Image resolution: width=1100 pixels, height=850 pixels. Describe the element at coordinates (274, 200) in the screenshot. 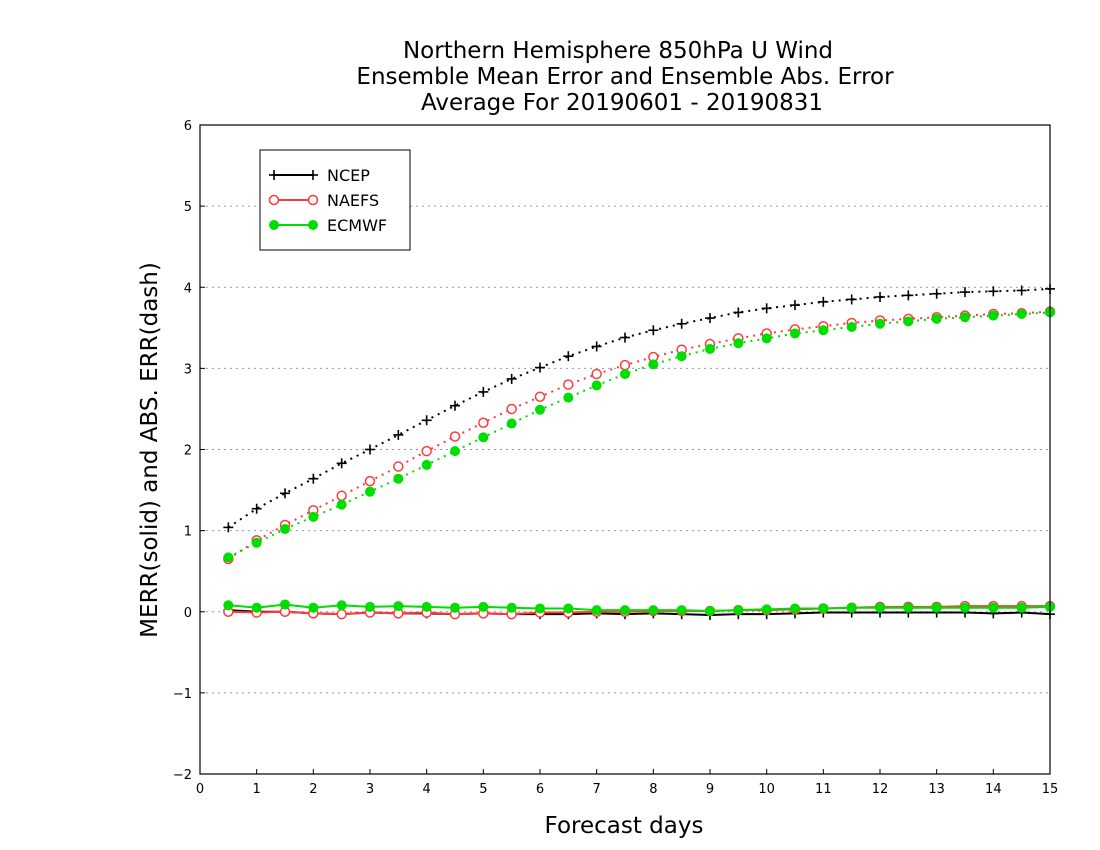

I see `legend-marker-start-naefs` at that location.